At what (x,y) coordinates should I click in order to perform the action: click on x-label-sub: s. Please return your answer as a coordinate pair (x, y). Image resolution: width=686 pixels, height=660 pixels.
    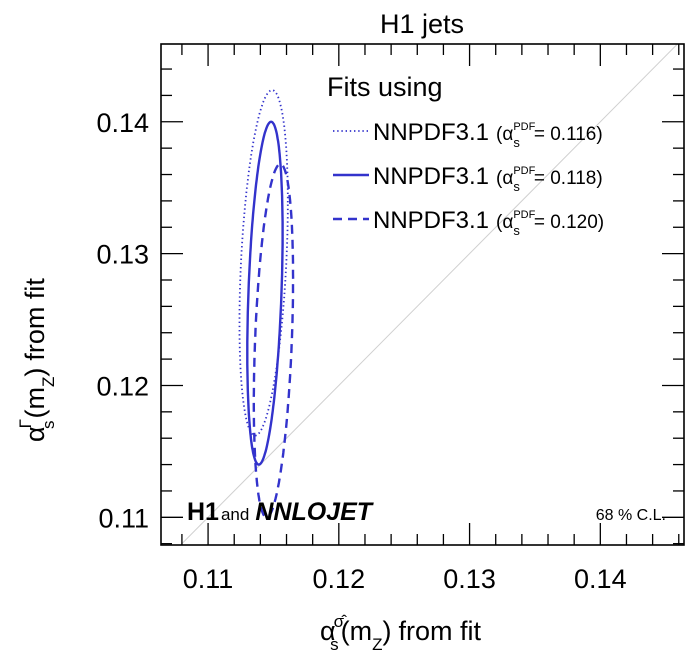
    Looking at the image, I should click on (334, 644).